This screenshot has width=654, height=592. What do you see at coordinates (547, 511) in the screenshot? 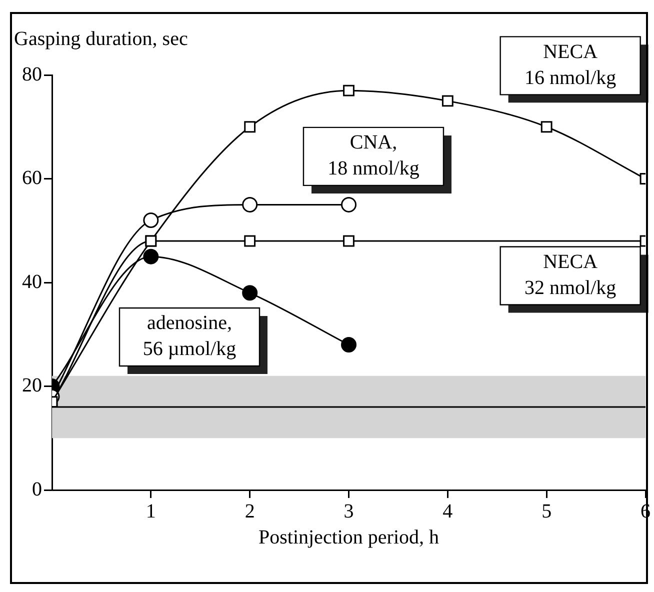
I see `x-tick-label: 5` at bounding box center [547, 511].